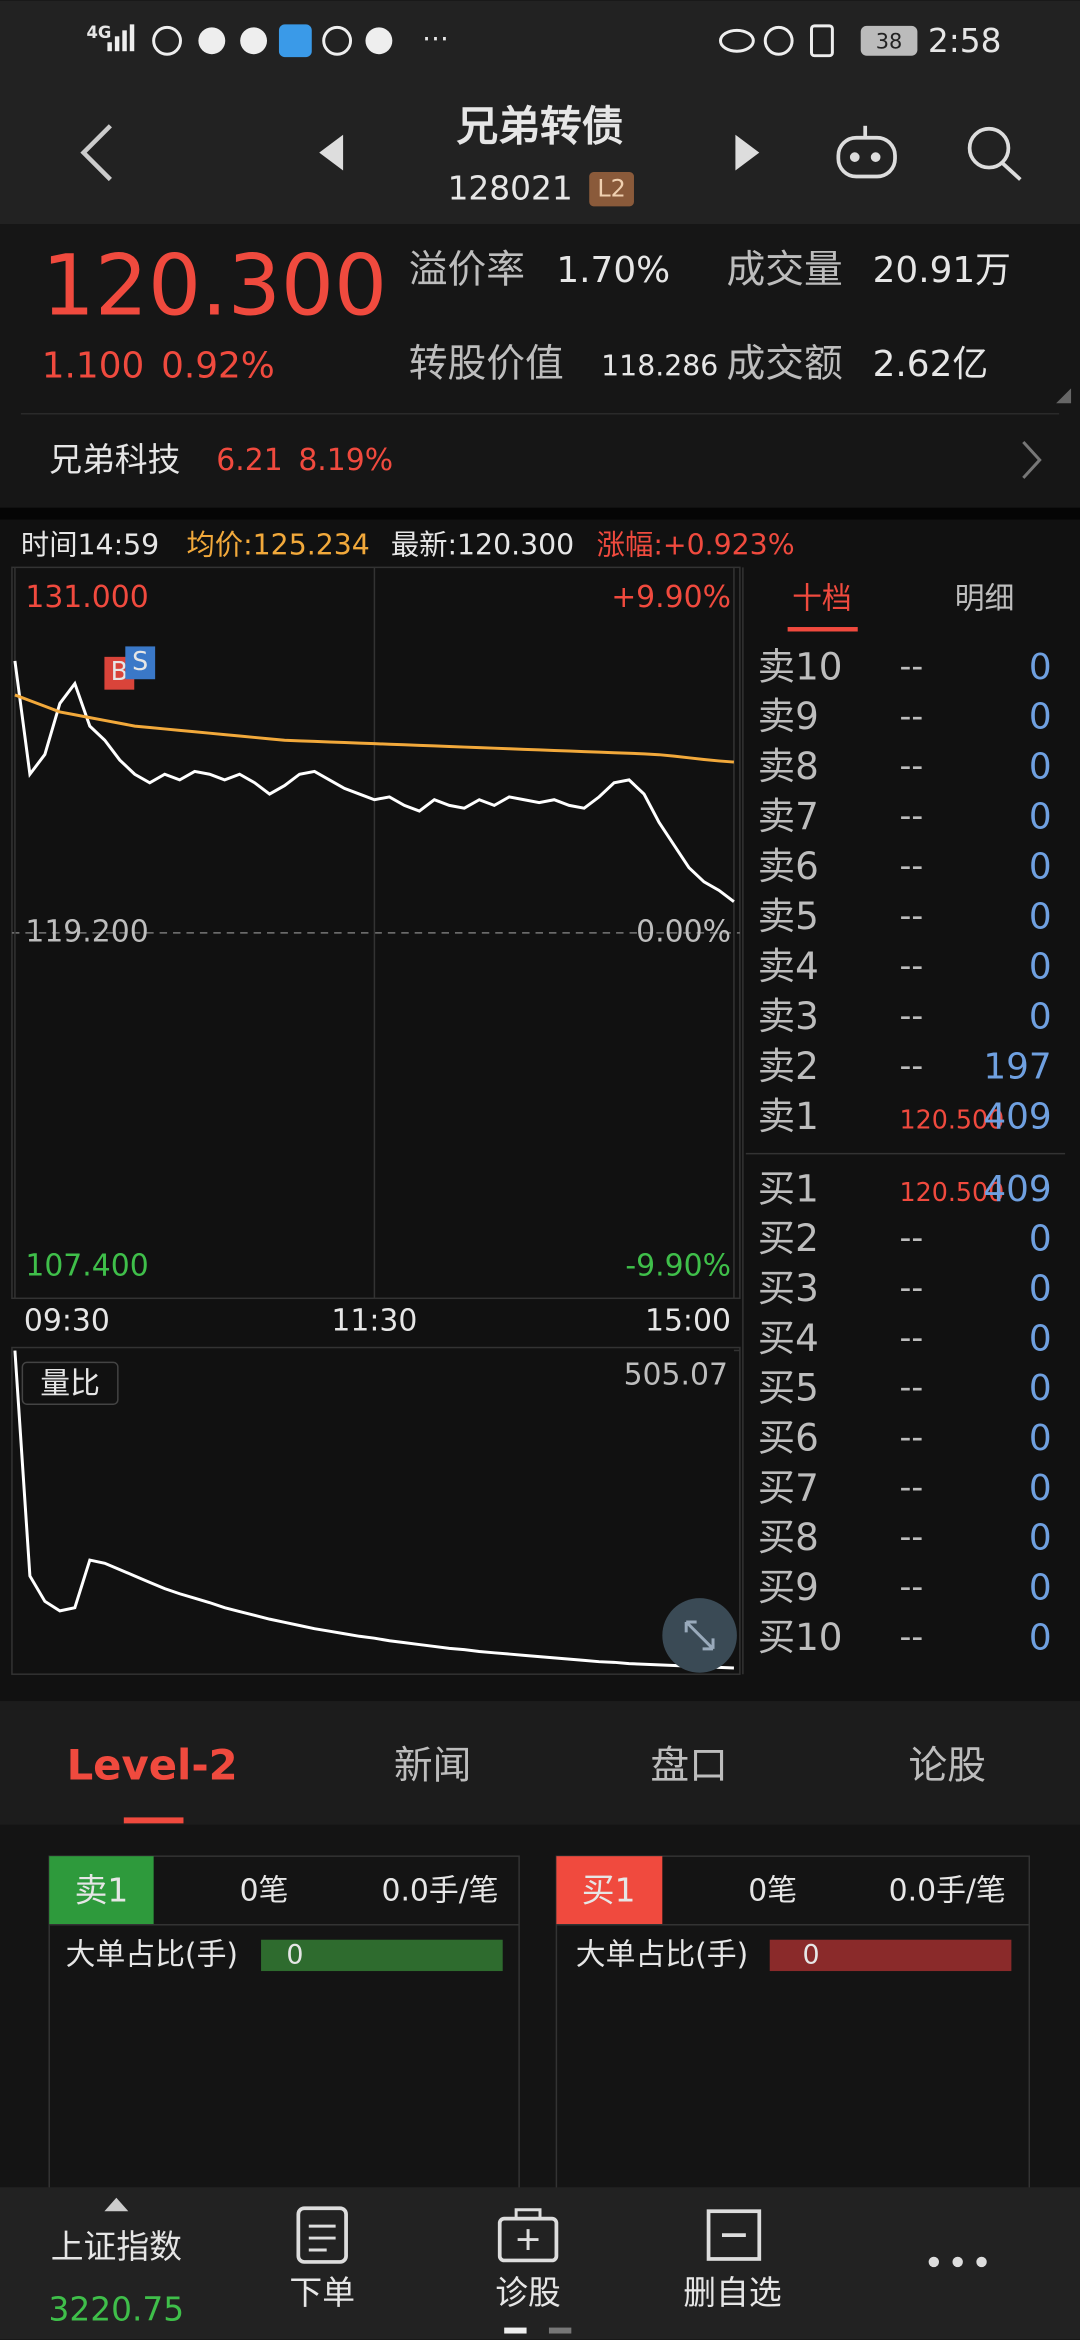  What do you see at coordinates (1017, 1189) in the screenshot?
I see `book-volume: 409` at bounding box center [1017, 1189].